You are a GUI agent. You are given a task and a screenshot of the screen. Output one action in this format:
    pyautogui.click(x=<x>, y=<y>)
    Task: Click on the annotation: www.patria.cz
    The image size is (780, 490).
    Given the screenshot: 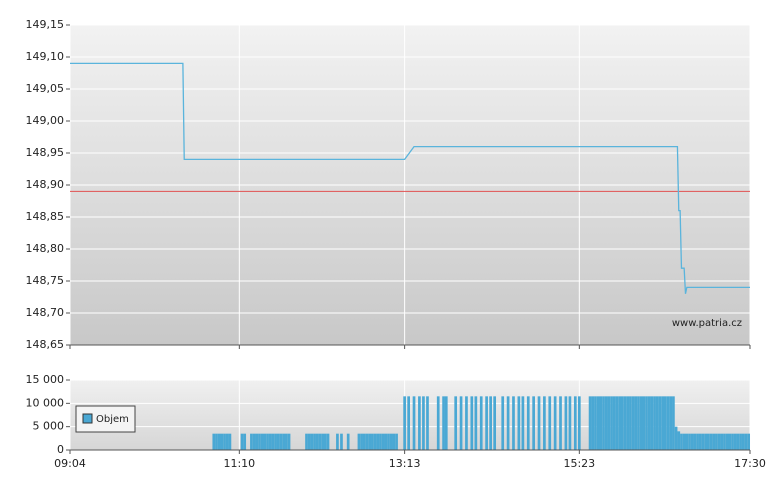 What is the action you would take?
    pyautogui.click(x=707, y=323)
    